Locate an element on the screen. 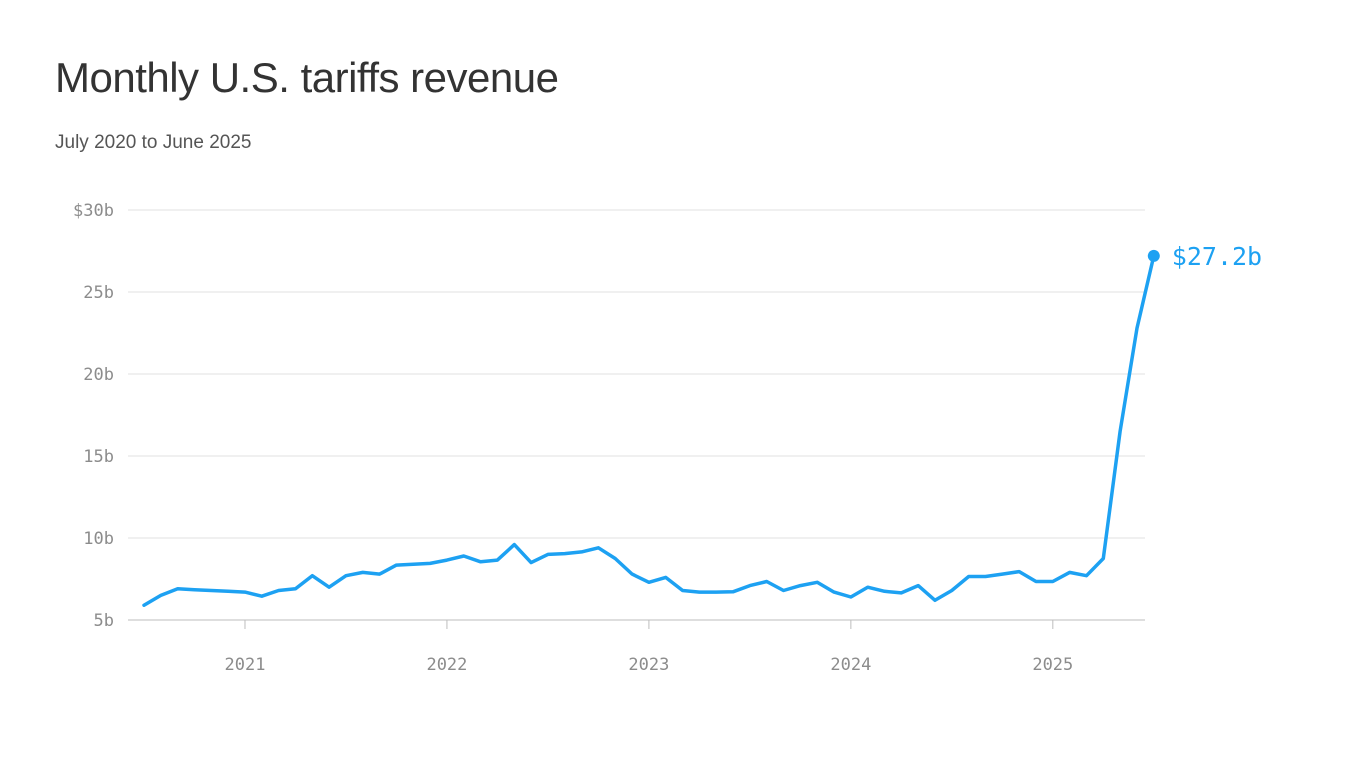 This screenshot has width=1366, height=768. y-tick-label: 15b is located at coordinates (98, 457).